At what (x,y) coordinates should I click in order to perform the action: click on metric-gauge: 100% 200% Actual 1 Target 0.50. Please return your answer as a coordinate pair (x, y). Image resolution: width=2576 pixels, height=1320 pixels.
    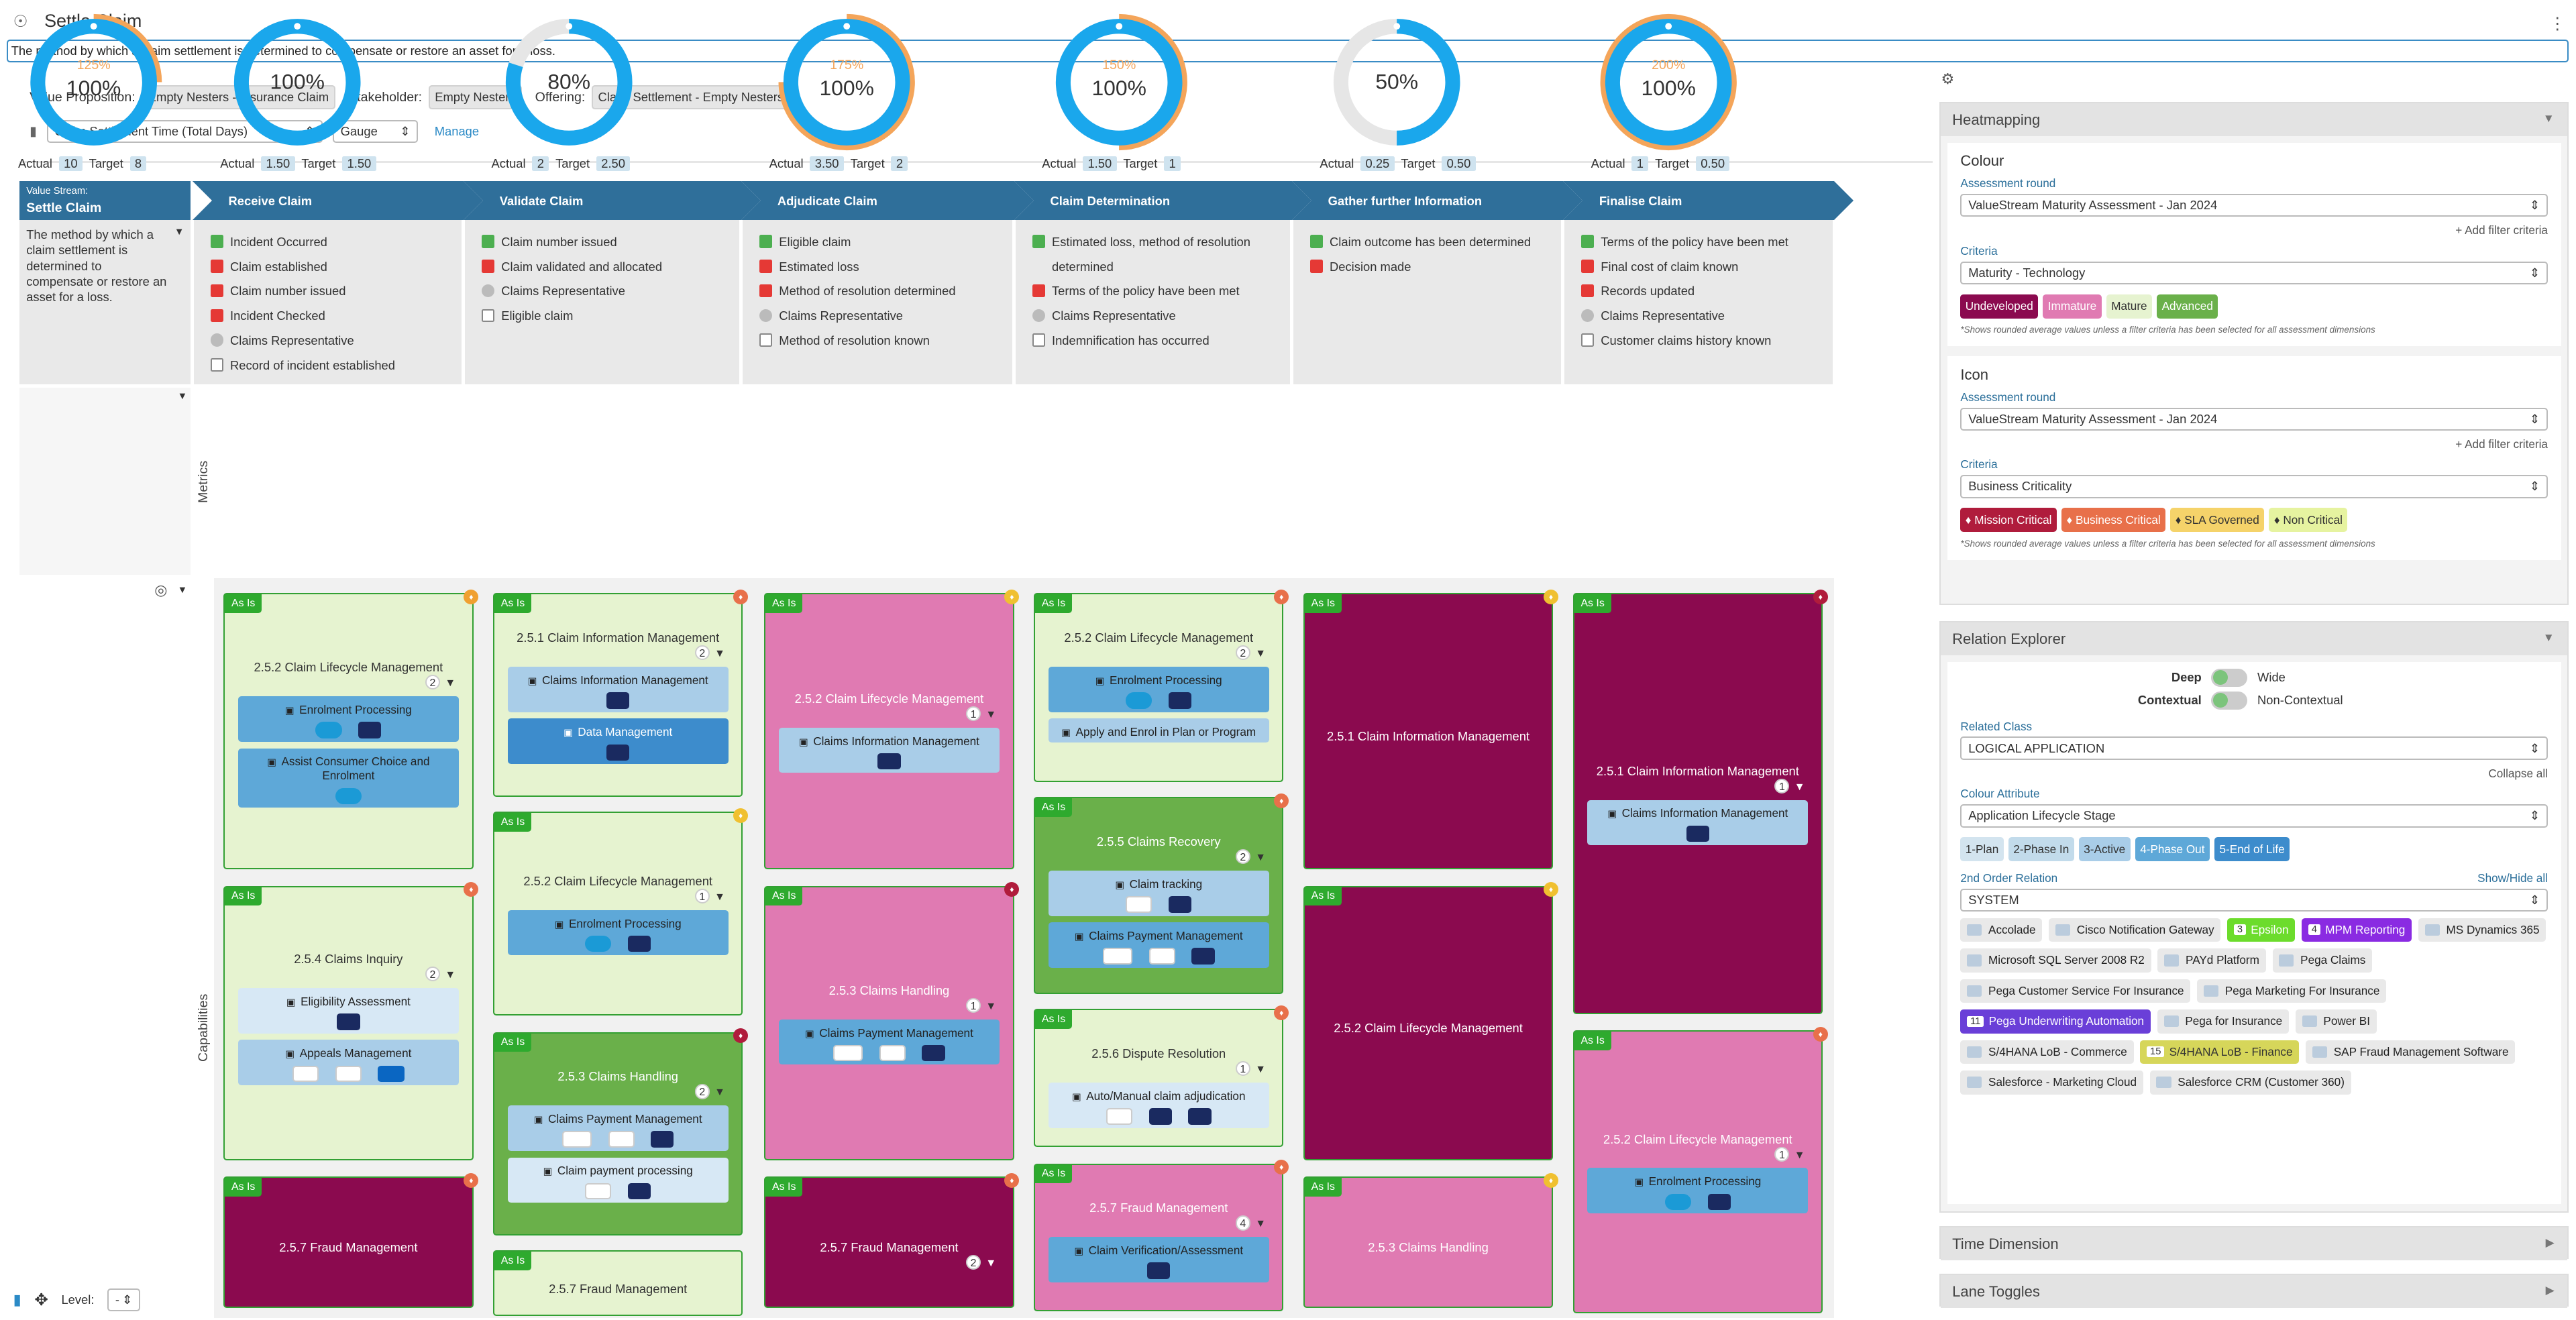
    Looking at the image, I should click on (1679, 94).